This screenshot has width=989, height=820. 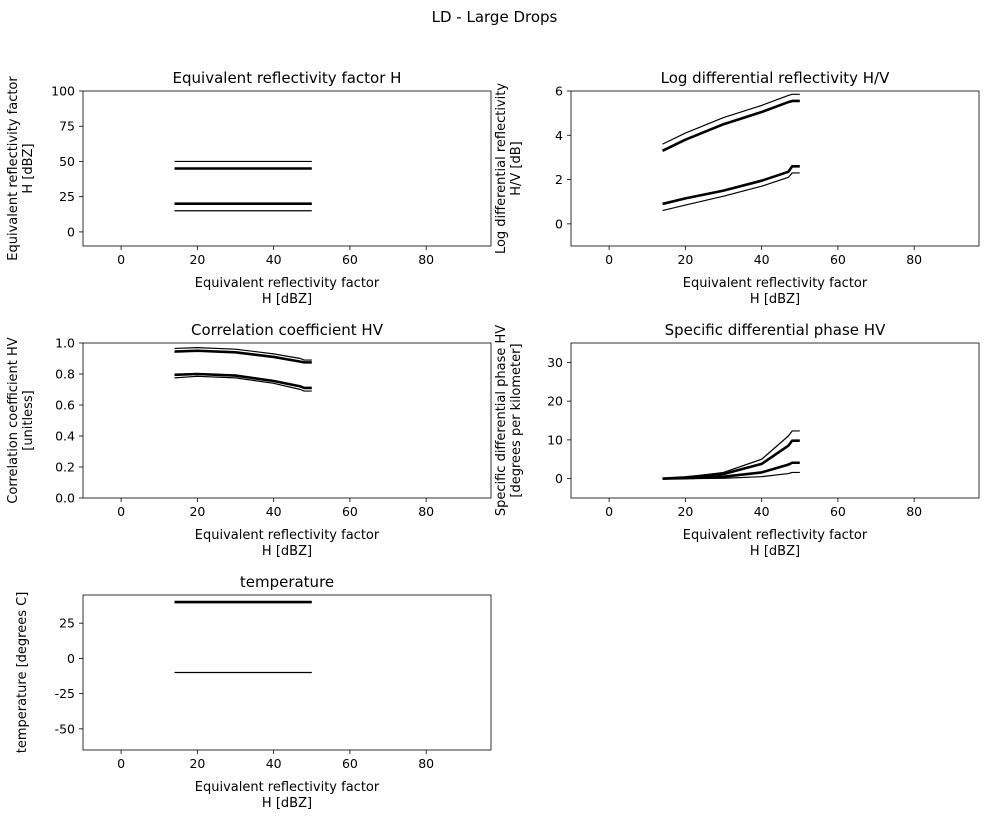 What do you see at coordinates (559, 91) in the screenshot?
I see `y-tick-label: 6` at bounding box center [559, 91].